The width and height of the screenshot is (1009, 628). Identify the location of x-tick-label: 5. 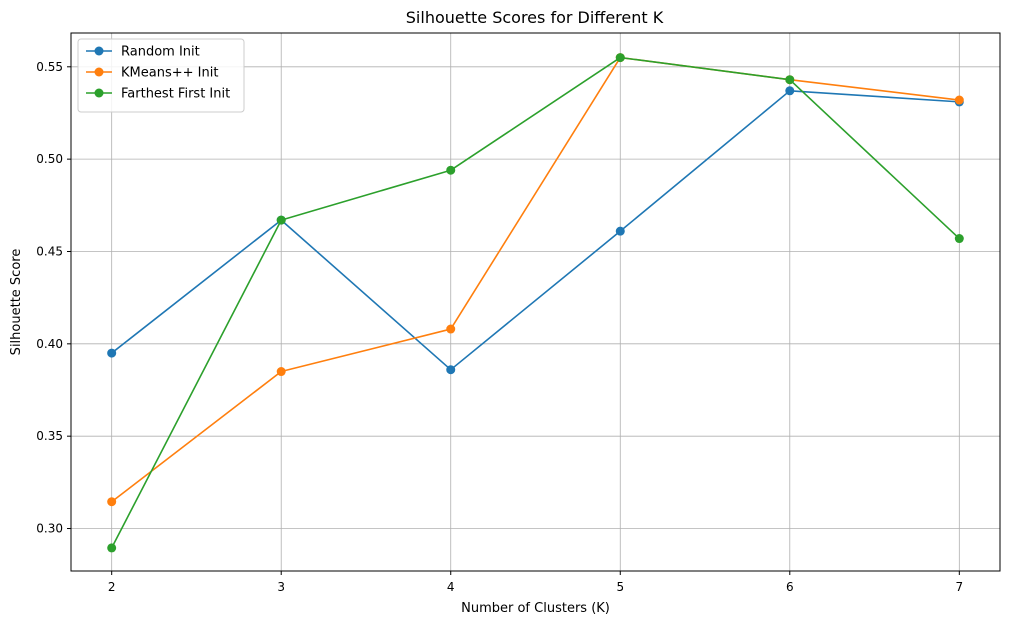
(620, 587).